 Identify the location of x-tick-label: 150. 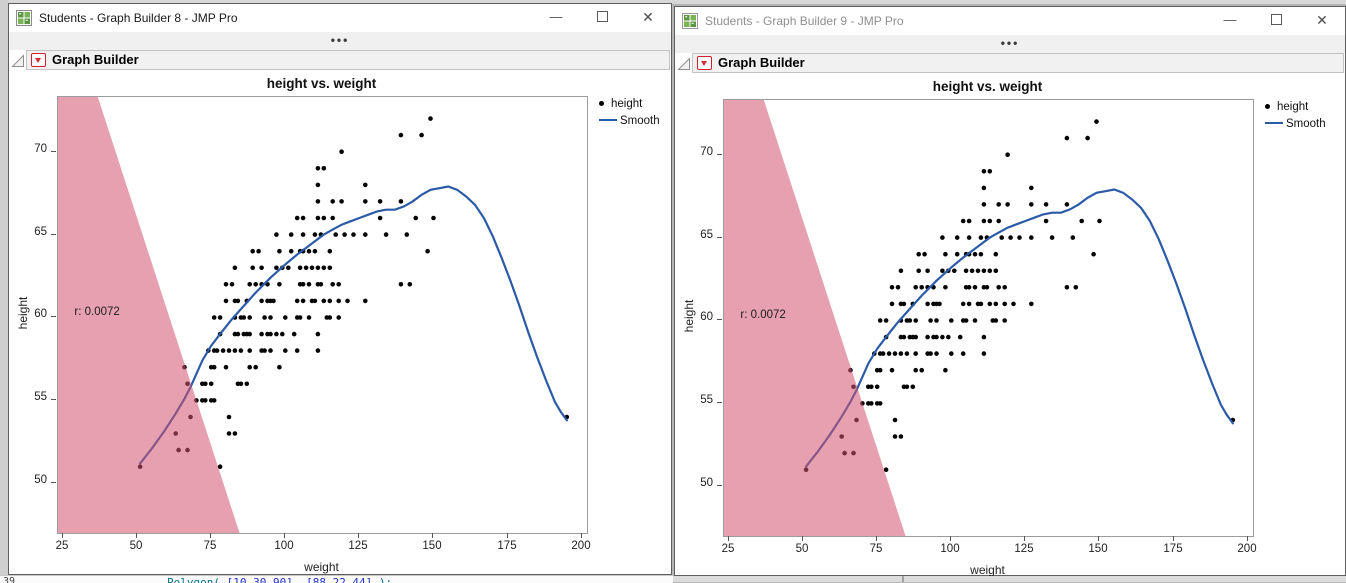
(432, 546).